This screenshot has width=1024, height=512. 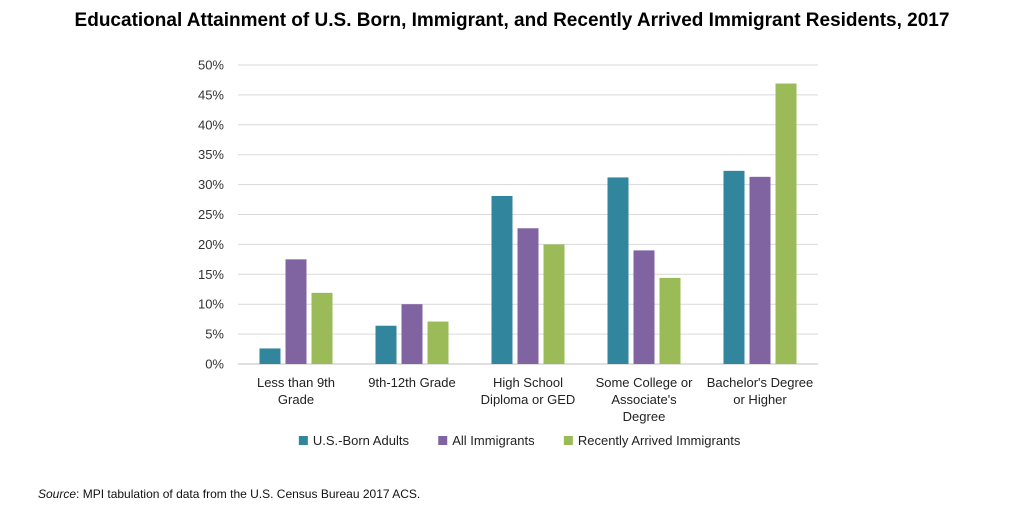 I want to click on x-category-label: High School, so click(x=528, y=382).